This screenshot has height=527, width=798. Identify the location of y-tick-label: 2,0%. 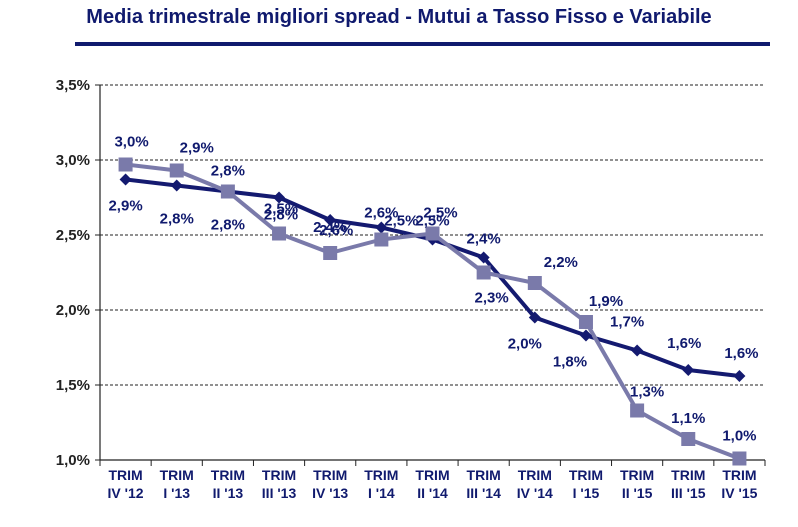
(73, 310).